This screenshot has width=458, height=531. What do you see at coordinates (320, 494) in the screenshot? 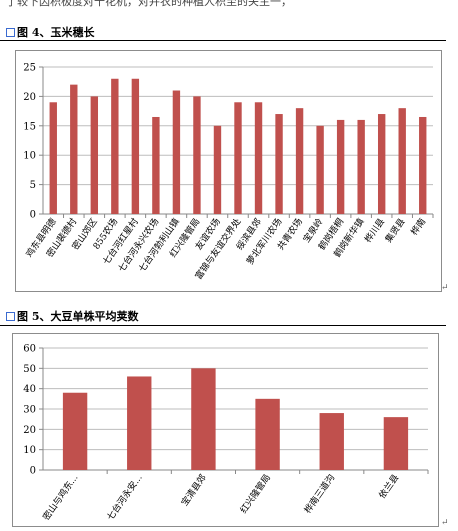
I see `x-tick-label: 桦南三道沟` at bounding box center [320, 494].